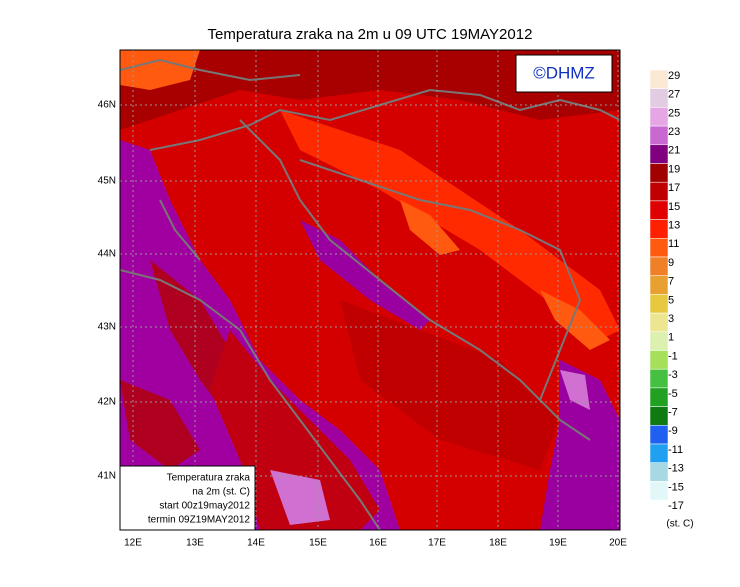 This screenshot has width=740, height=587. Describe the element at coordinates (674, 113) in the screenshot. I see `legend-label: 25` at that location.